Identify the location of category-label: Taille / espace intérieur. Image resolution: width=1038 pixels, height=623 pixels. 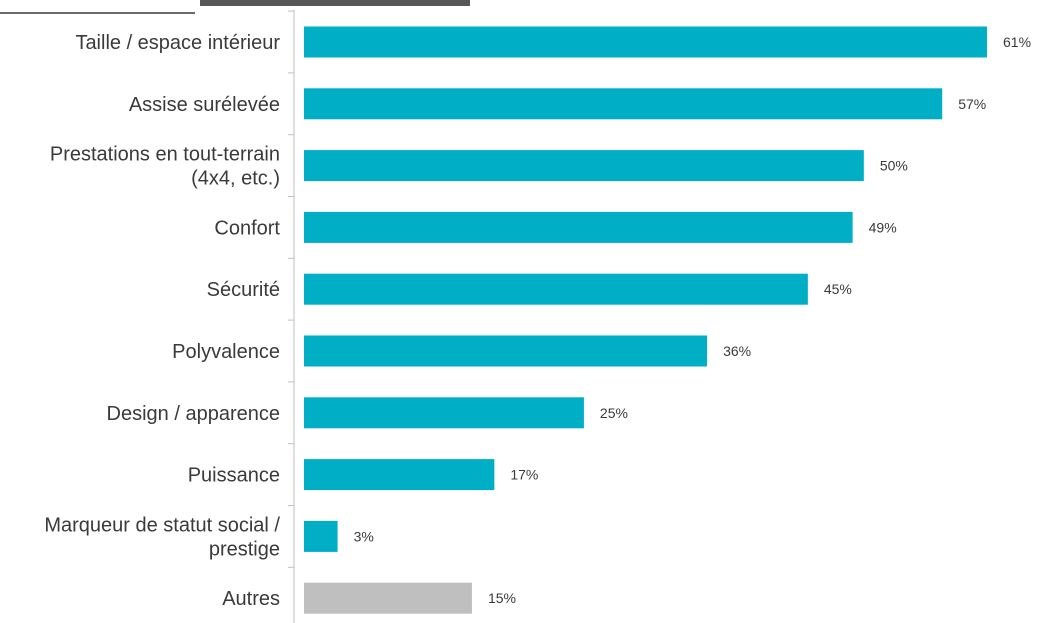
(177, 43).